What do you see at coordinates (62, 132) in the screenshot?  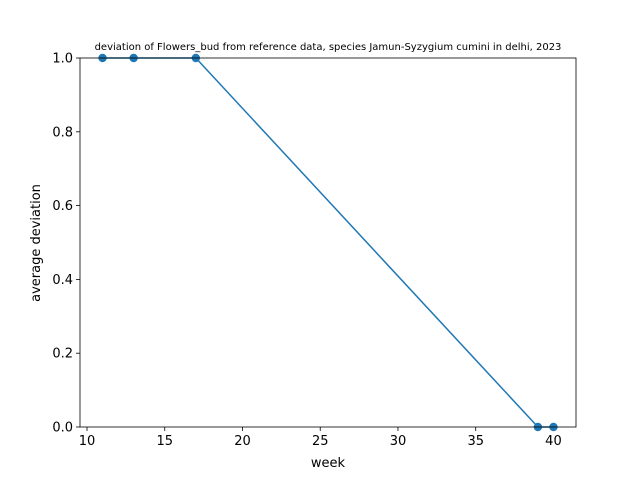 I see `y-tick-label-0.8: 0.8` at bounding box center [62, 132].